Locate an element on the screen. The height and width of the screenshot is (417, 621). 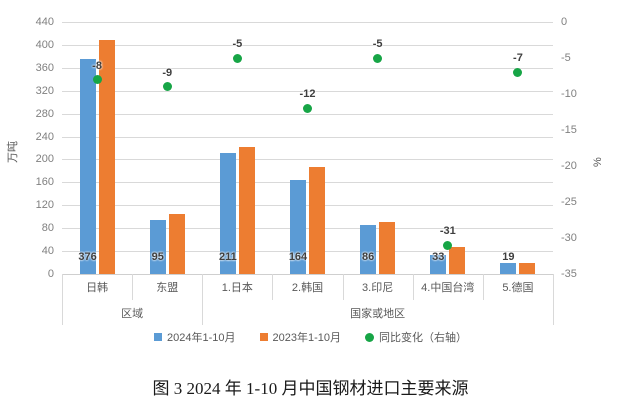
bar-value-label: 376 is located at coordinates (87, 257).